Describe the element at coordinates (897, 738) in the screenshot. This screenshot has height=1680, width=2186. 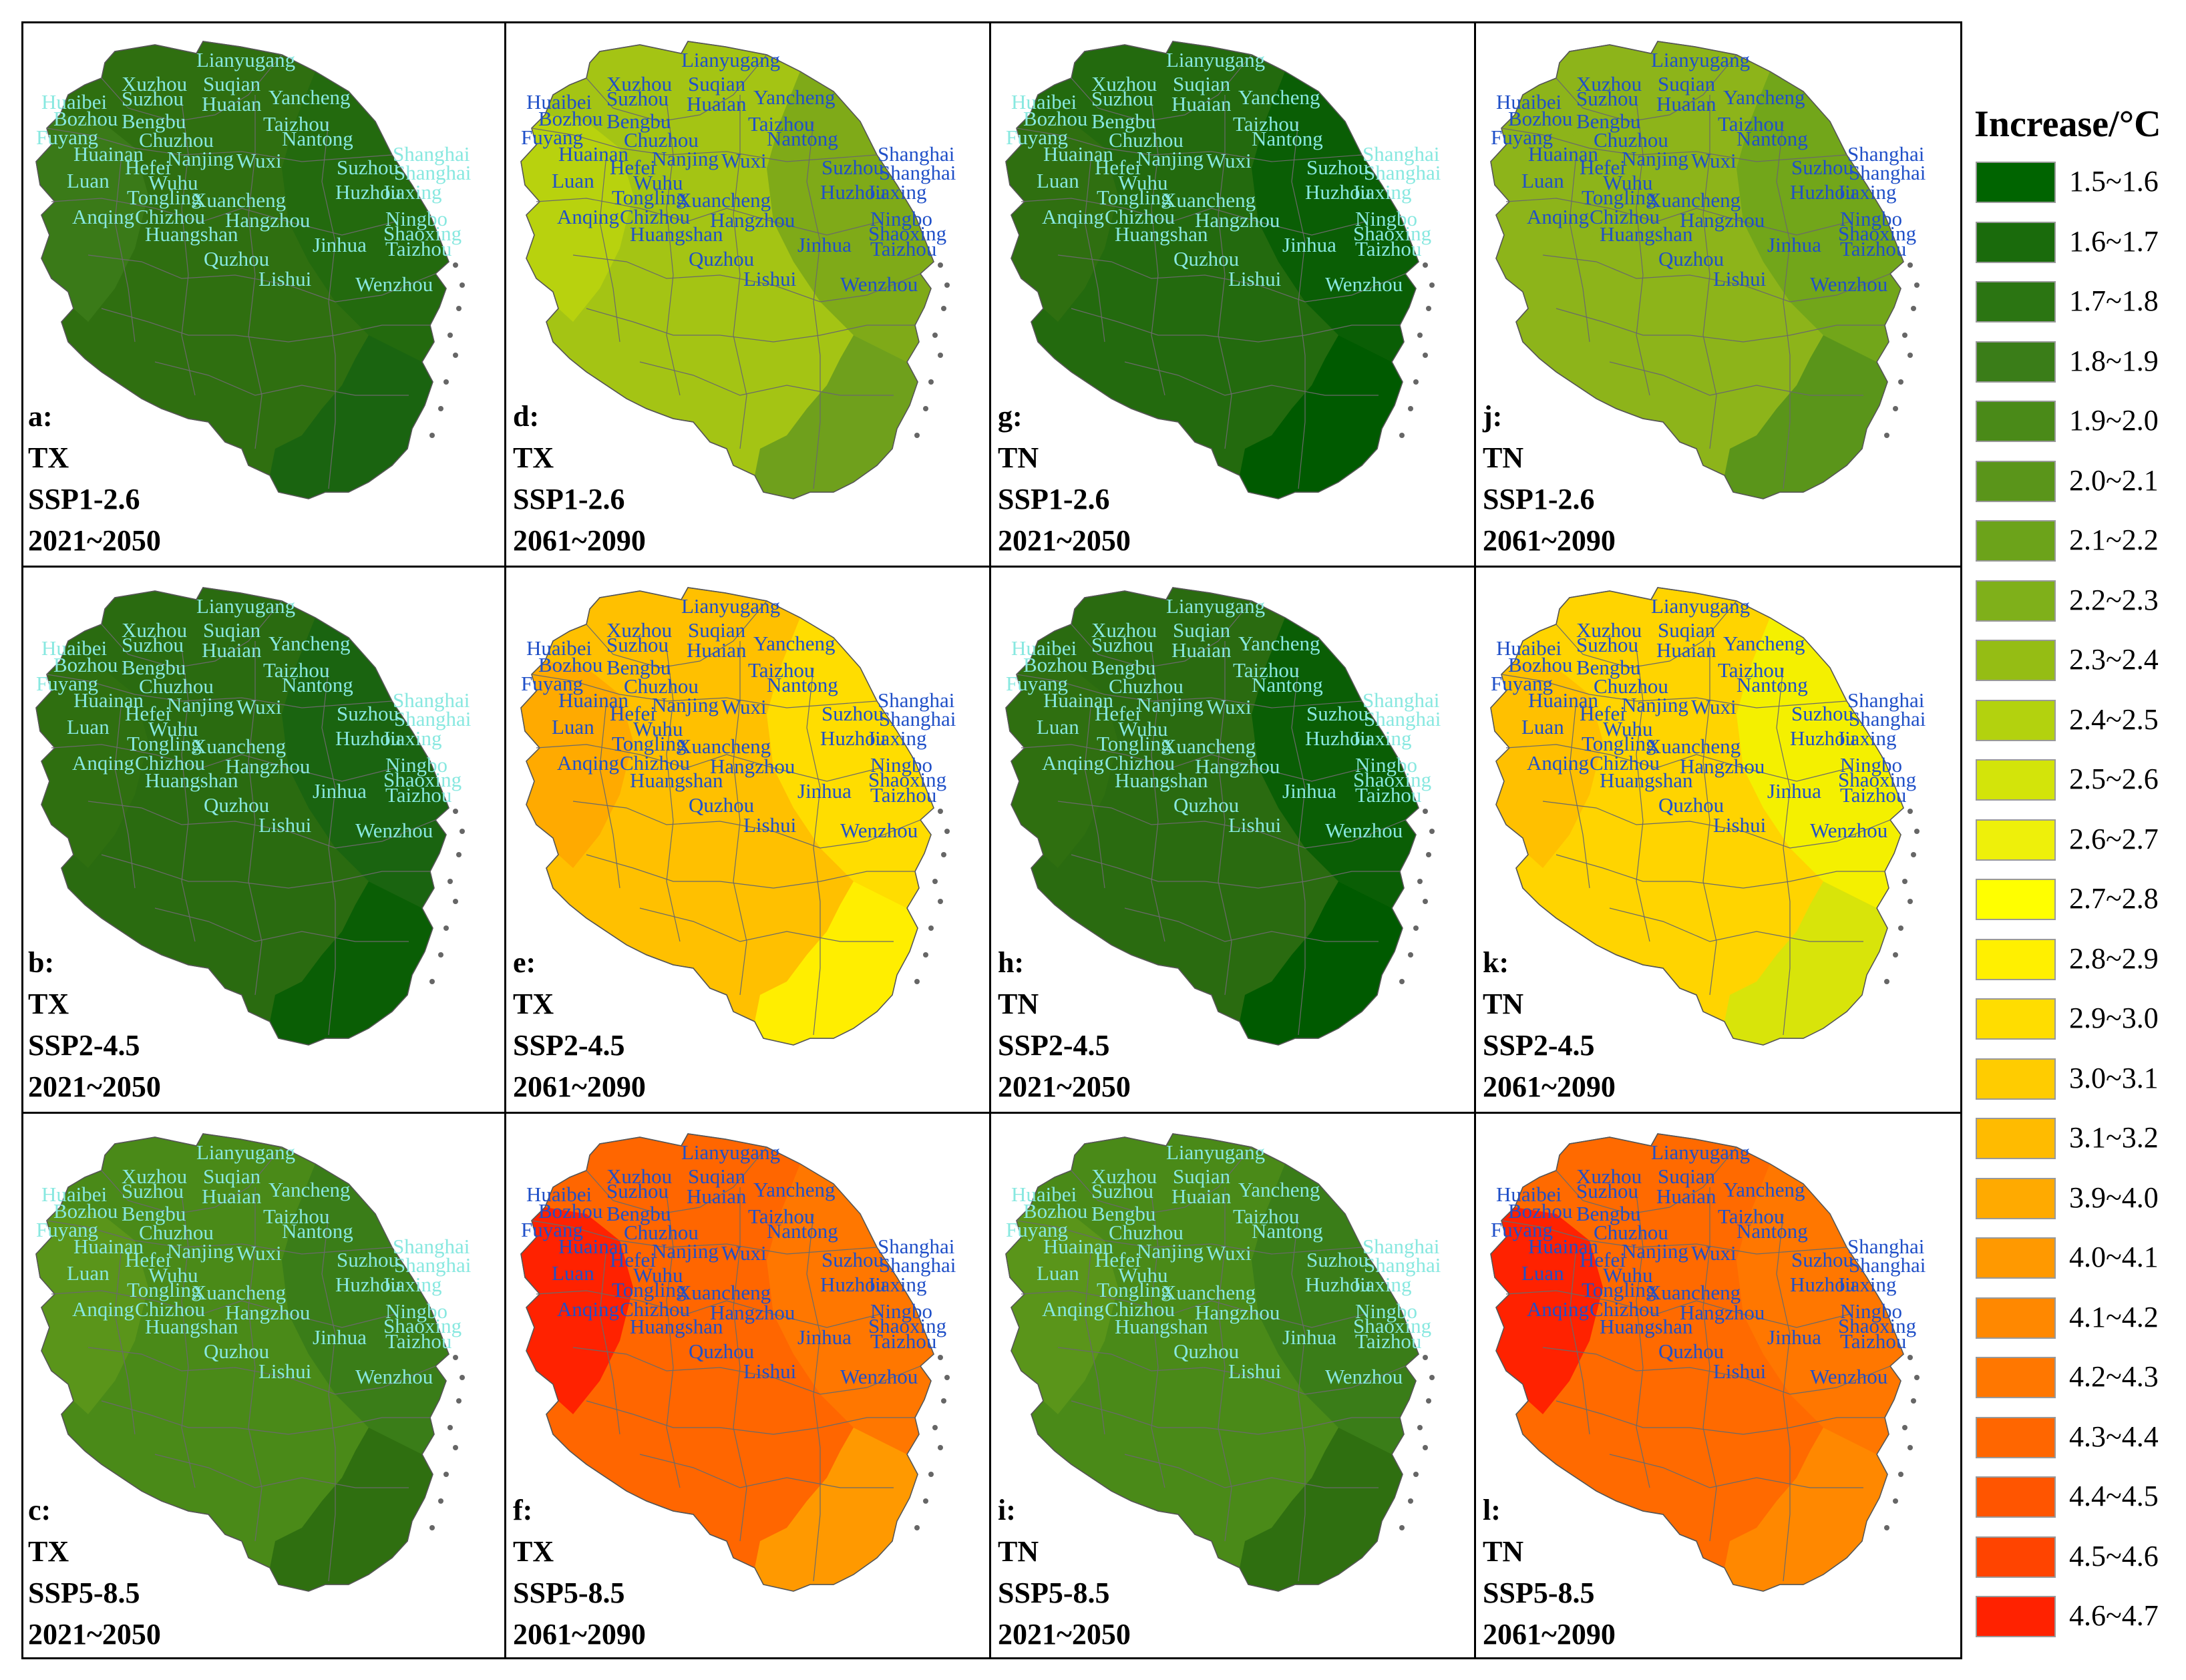
I see `city-label: Jiaxing` at that location.